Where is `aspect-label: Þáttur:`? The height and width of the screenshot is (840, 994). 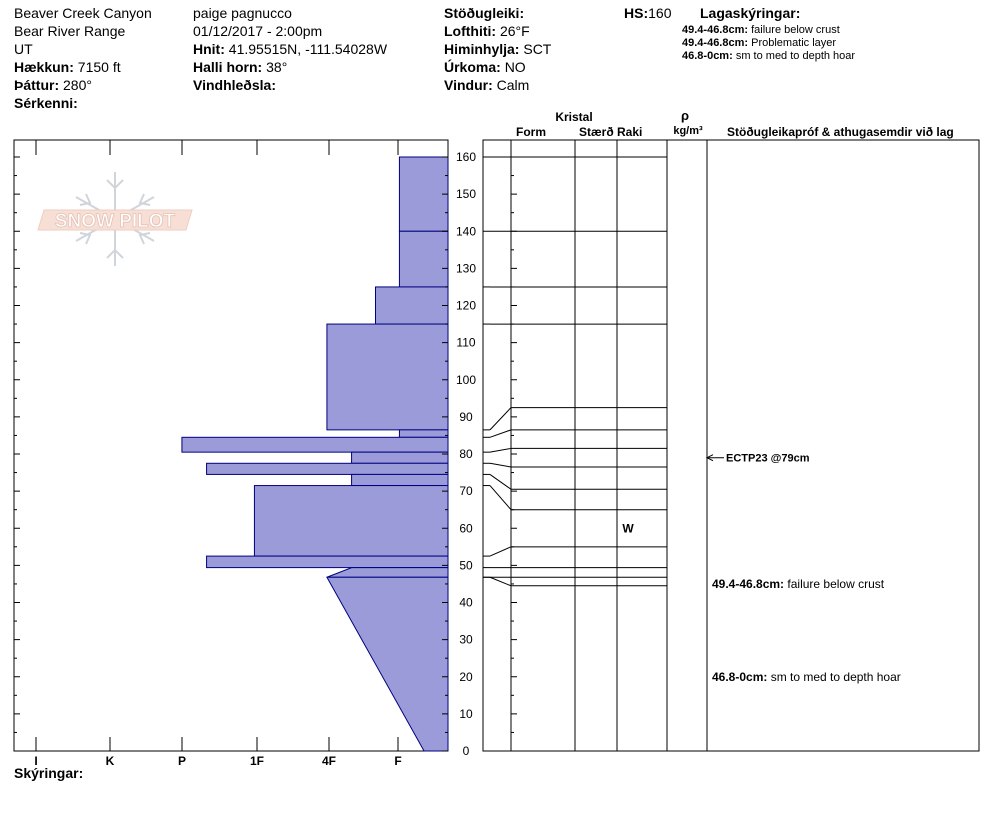 aspect-label: Þáttur: is located at coordinates (37, 85).